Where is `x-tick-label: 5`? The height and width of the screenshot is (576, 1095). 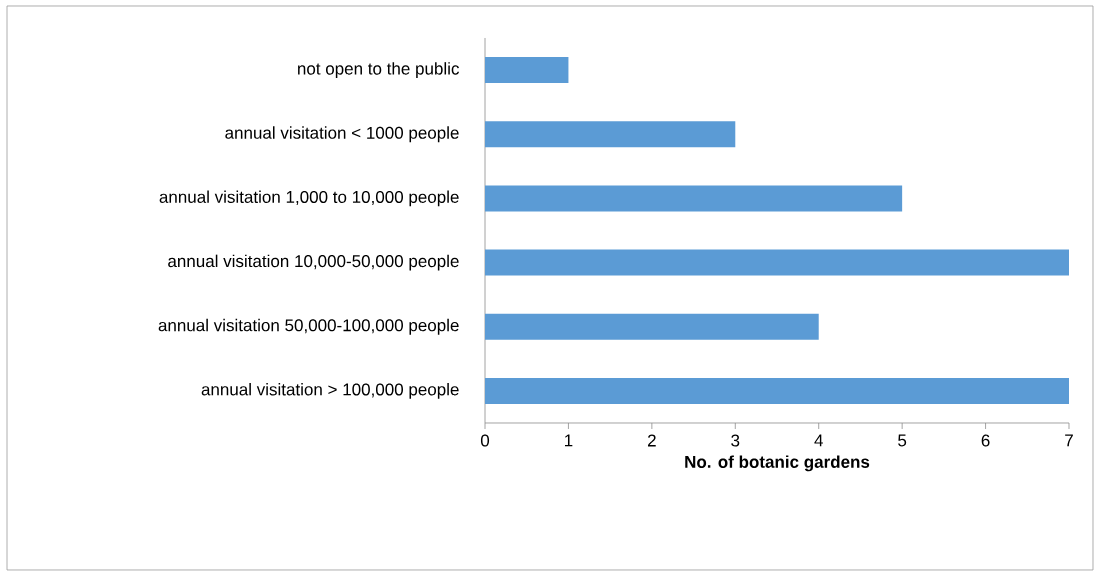 x-tick-label: 5 is located at coordinates (902, 440).